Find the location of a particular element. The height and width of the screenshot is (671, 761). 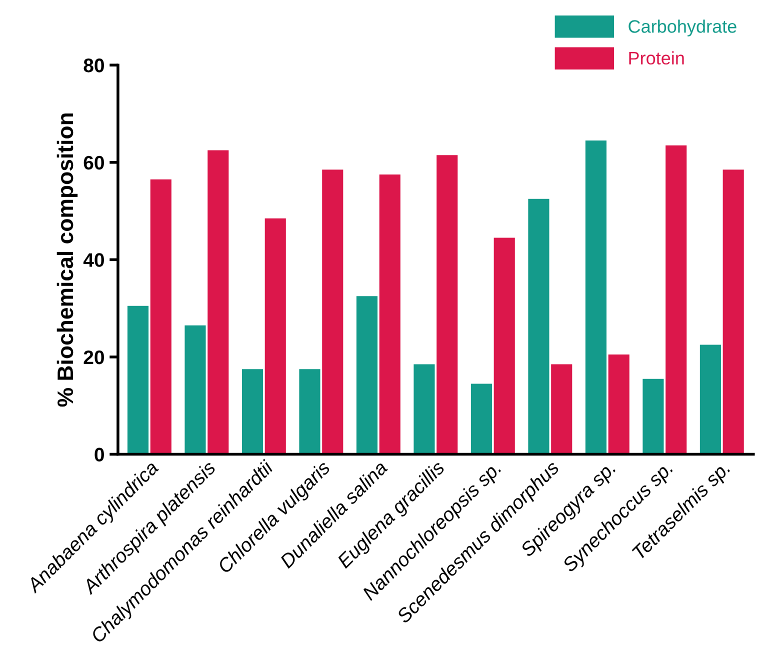

legend-label: Carbohydrate is located at coordinates (682, 28).